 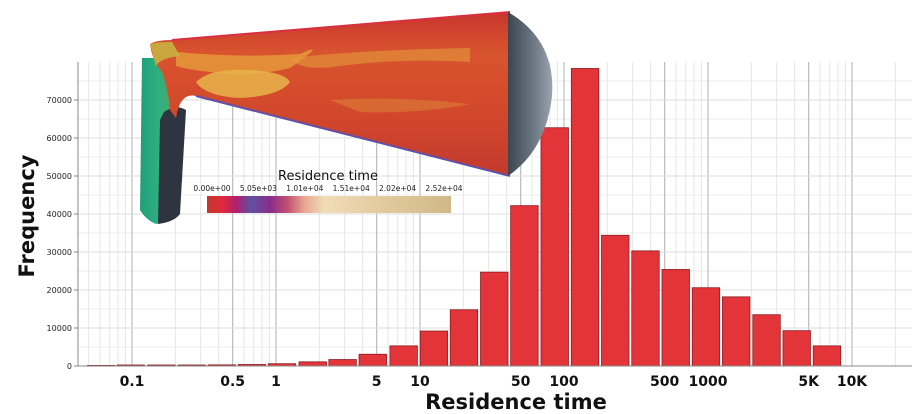 What do you see at coordinates (351, 188) in the screenshot?
I see `colorbar-tick-label: 1.51e+04` at bounding box center [351, 188].